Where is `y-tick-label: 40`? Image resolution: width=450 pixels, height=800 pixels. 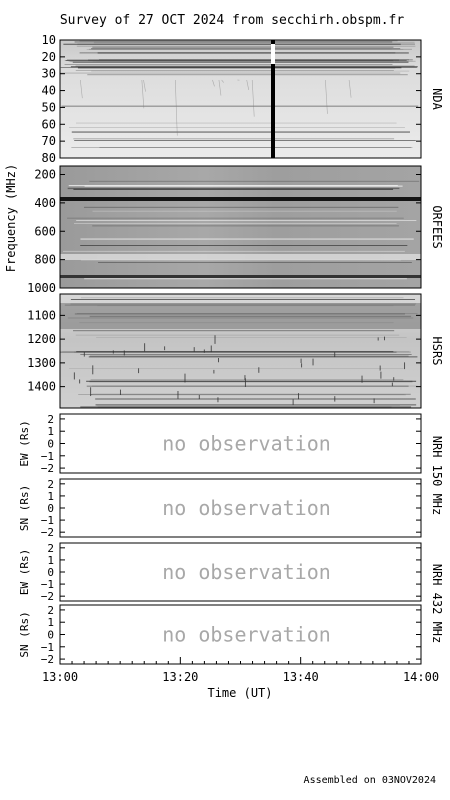 y-tick-label: 40 is located at coordinates (49, 91).